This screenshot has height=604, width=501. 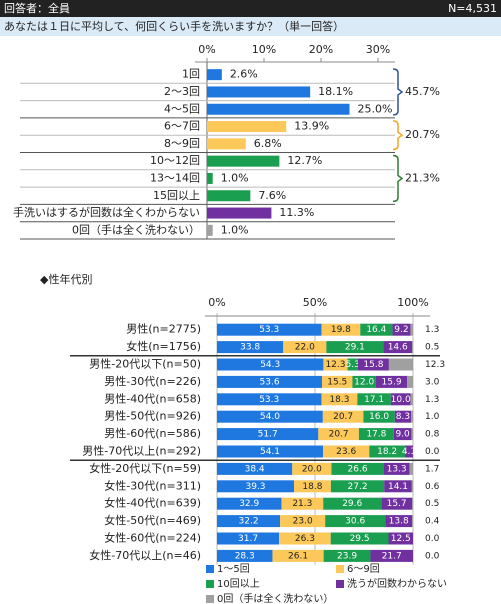 I want to click on value-label: 23.0, so click(x=303, y=522).